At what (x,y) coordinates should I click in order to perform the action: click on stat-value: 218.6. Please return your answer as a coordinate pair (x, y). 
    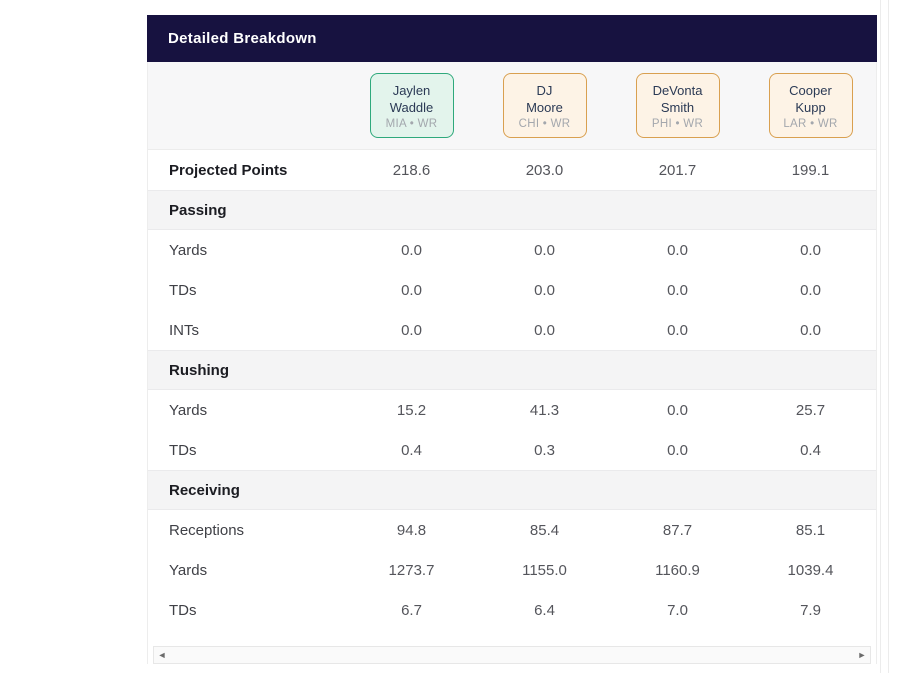
    Looking at the image, I should click on (411, 170).